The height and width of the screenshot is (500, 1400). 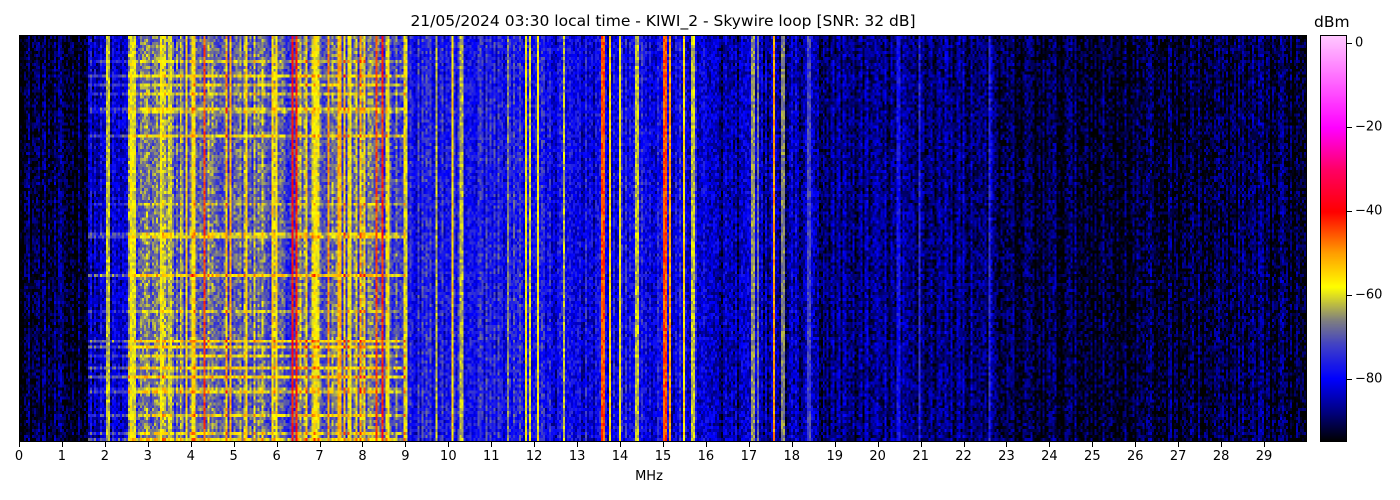 What do you see at coordinates (1369, 379) in the screenshot?
I see `colorbar-tick-label: −80` at bounding box center [1369, 379].